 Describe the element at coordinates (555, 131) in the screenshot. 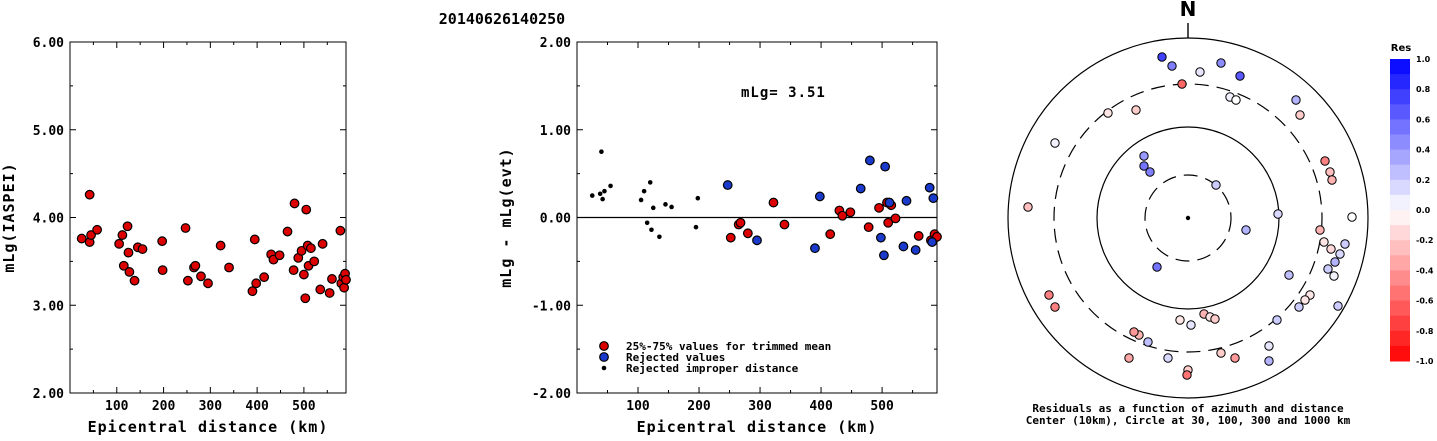

I see `y-tick-label: 1.00` at that location.